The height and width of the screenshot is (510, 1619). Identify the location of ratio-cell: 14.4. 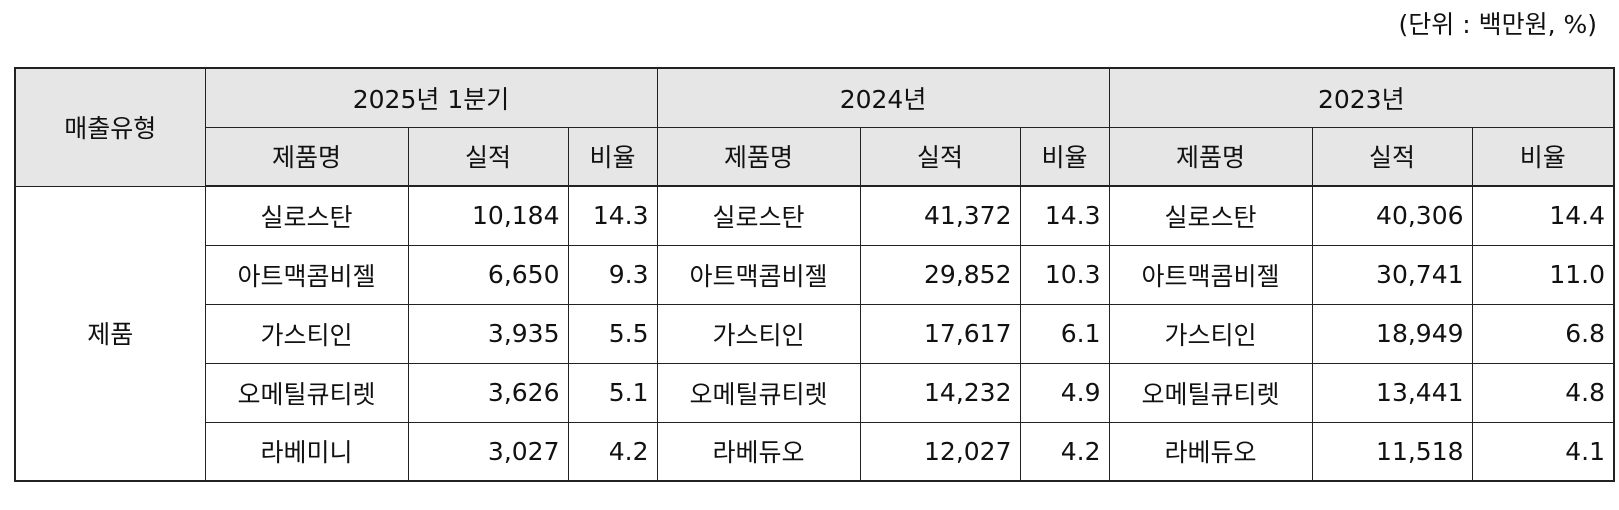
(1543, 215).